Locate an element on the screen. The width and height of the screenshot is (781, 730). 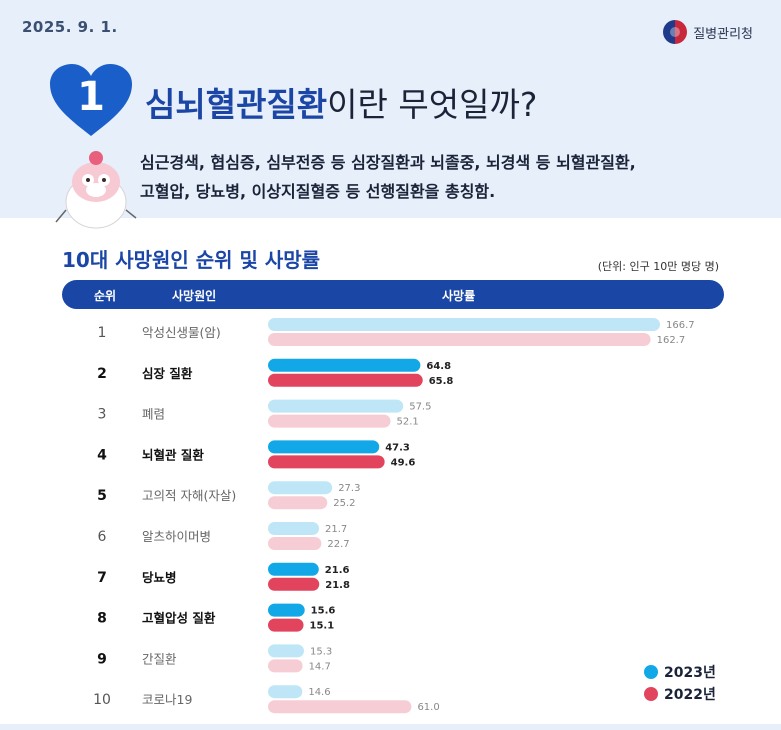
cause-label: 심장 질환 is located at coordinates (167, 373).